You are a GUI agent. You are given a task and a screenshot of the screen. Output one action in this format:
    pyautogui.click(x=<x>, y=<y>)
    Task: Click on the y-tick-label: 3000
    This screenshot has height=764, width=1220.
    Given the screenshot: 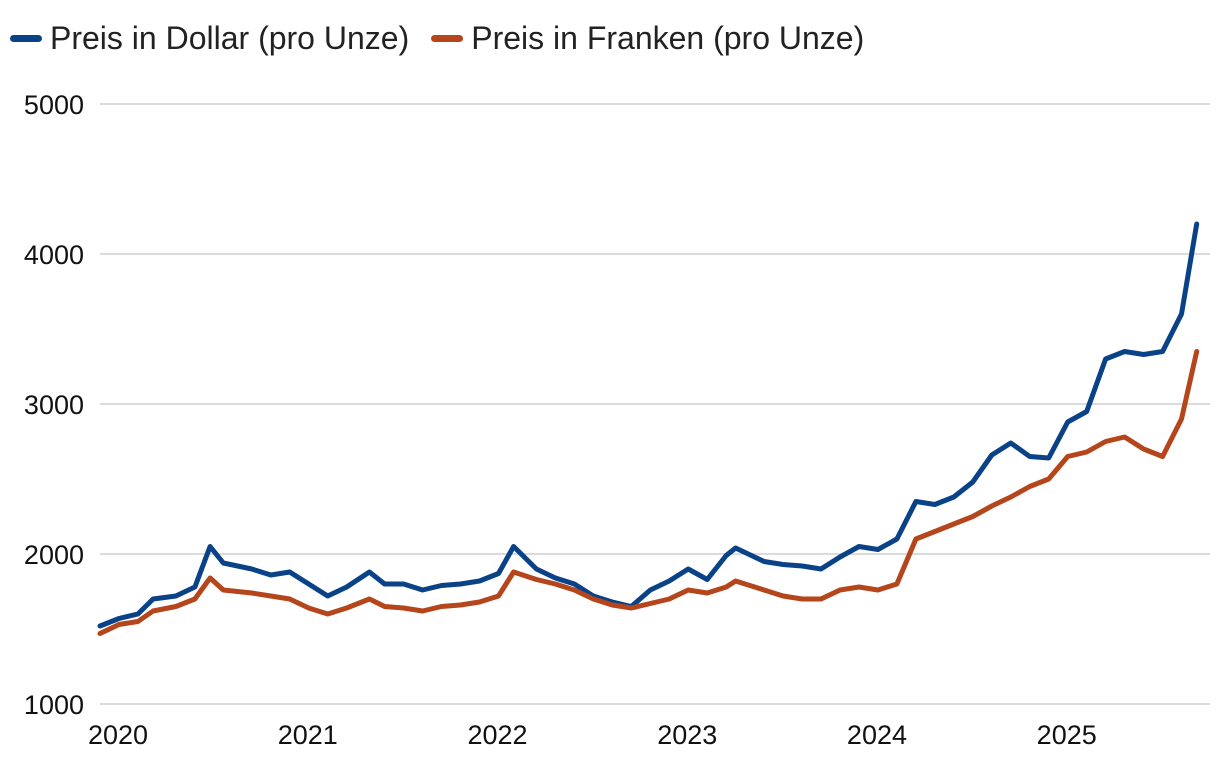 What is the action you would take?
    pyautogui.click(x=54, y=405)
    